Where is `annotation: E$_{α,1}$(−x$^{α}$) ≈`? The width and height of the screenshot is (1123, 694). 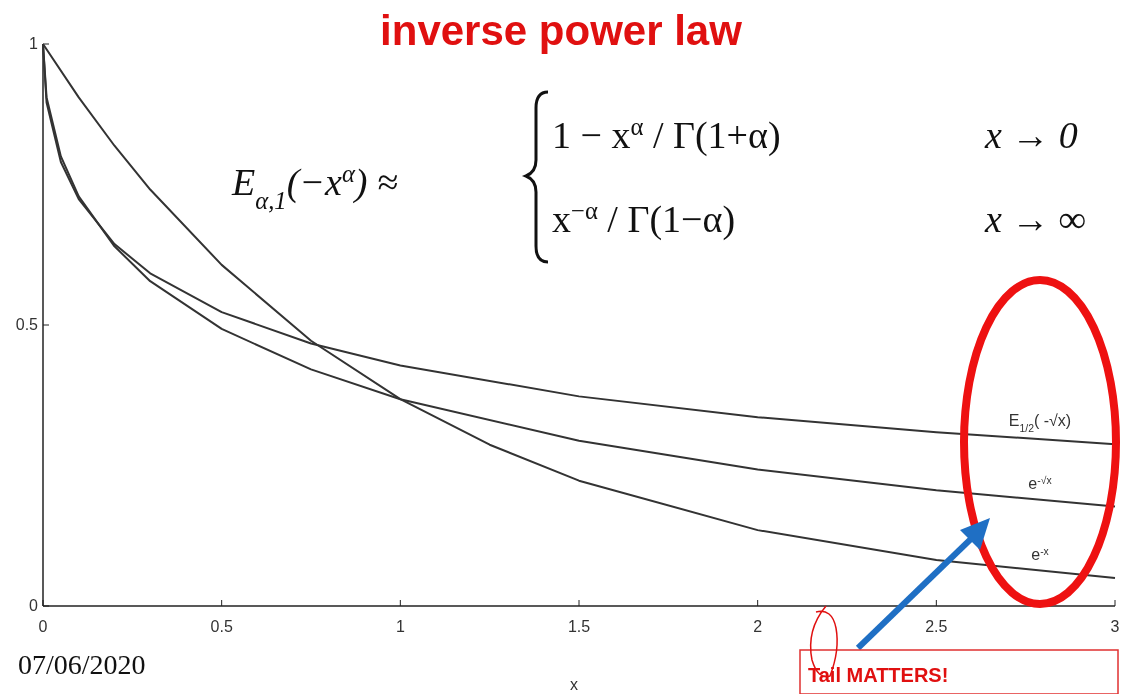
annotation: E$_{α,1}$(−x$^{α}$) ≈ is located at coordinates (314, 186).